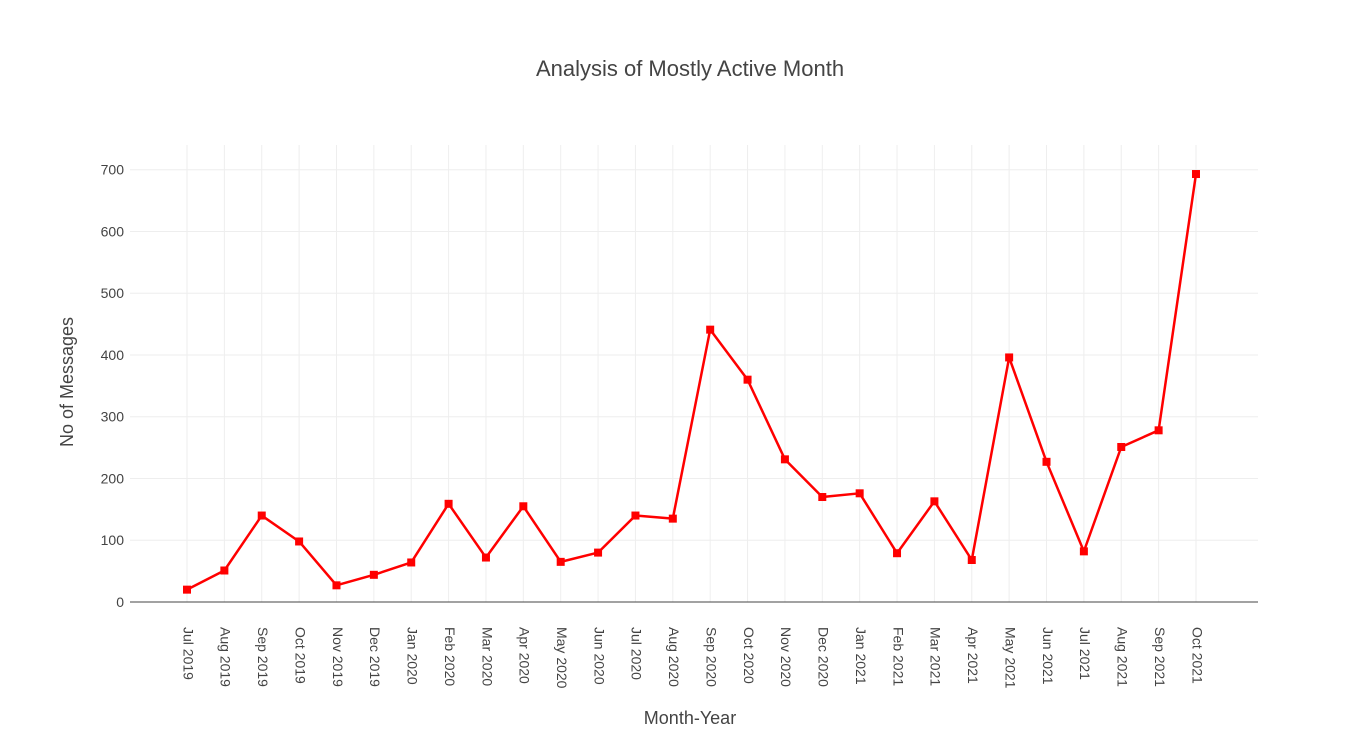 Image resolution: width=1361 pixels, height=743 pixels. Describe the element at coordinates (113, 417) in the screenshot. I see `y-tick-label: 300` at that location.